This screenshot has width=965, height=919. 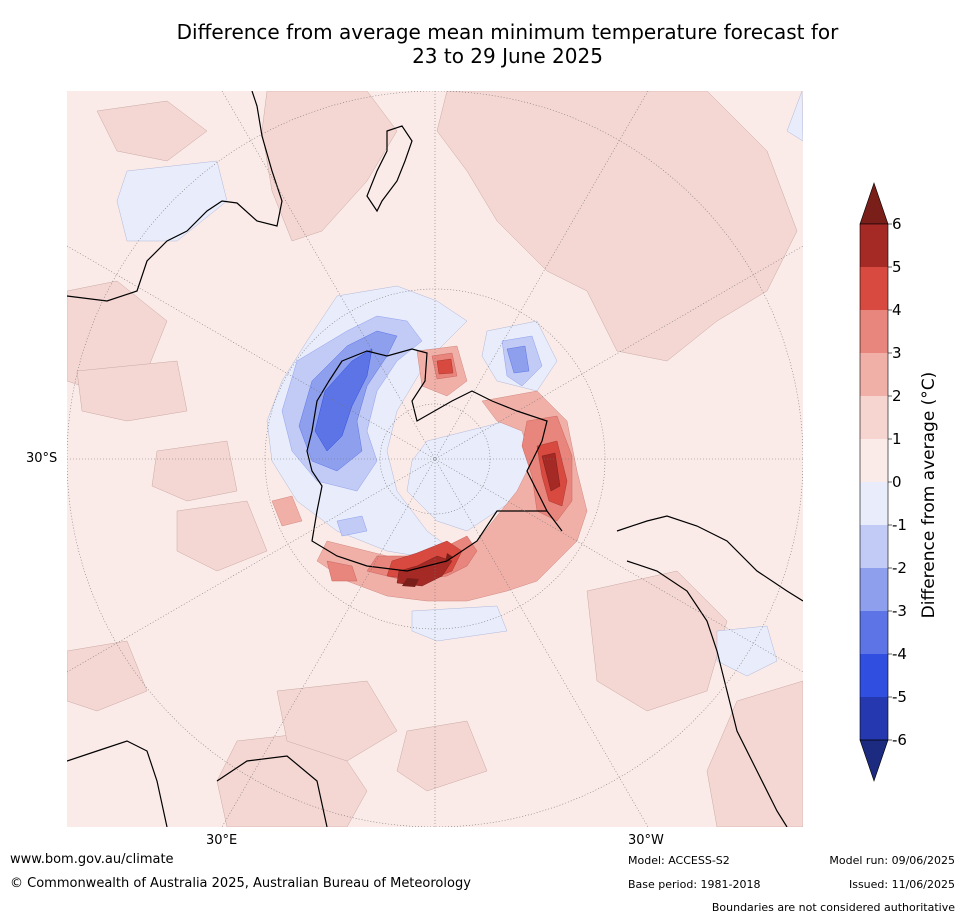 I want to click on colorbar-tick-label: -1, so click(x=899, y=525).